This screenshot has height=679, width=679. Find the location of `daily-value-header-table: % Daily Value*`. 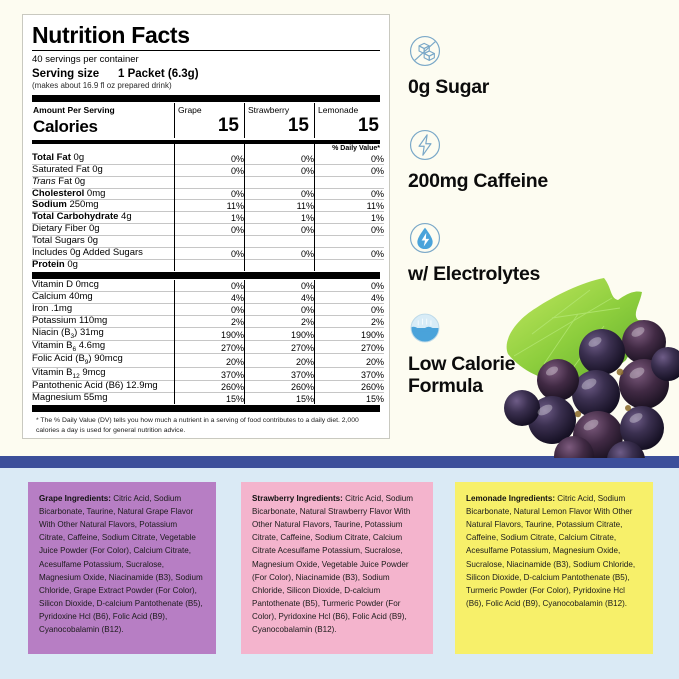

daily-value-header-table: % Daily Value* is located at coordinates (208, 148).